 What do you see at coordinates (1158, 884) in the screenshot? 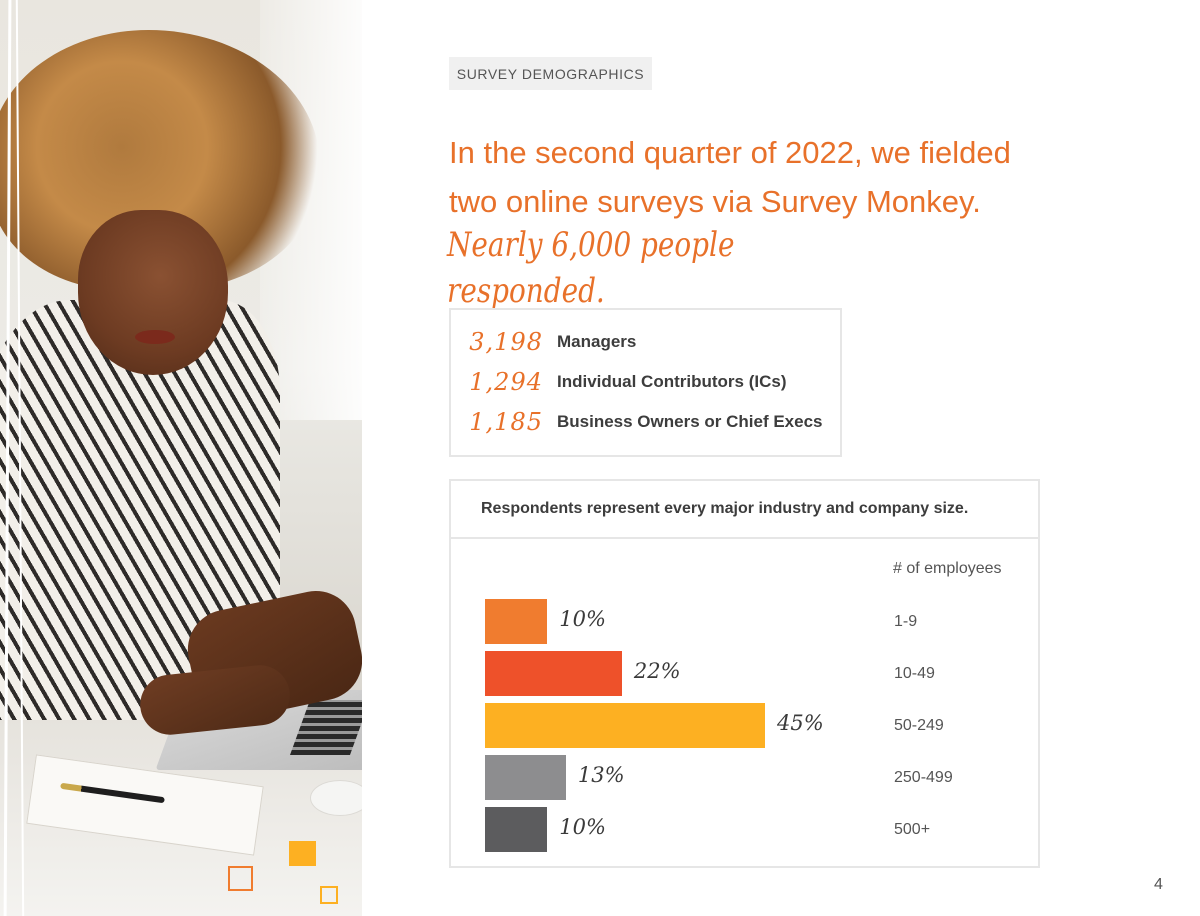
I see `page-number: 4` at bounding box center [1158, 884].